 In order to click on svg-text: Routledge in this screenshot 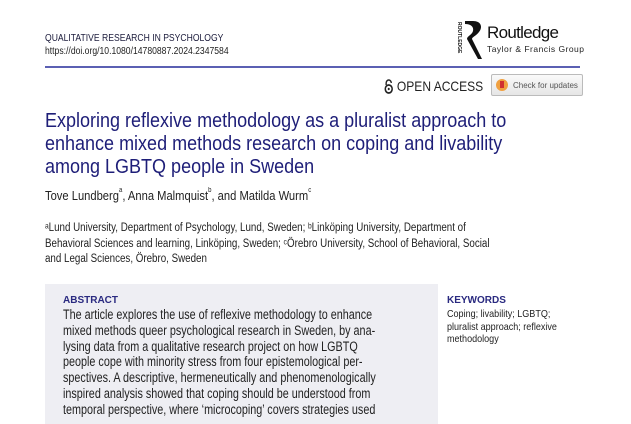, I will do `click(523, 32)`.